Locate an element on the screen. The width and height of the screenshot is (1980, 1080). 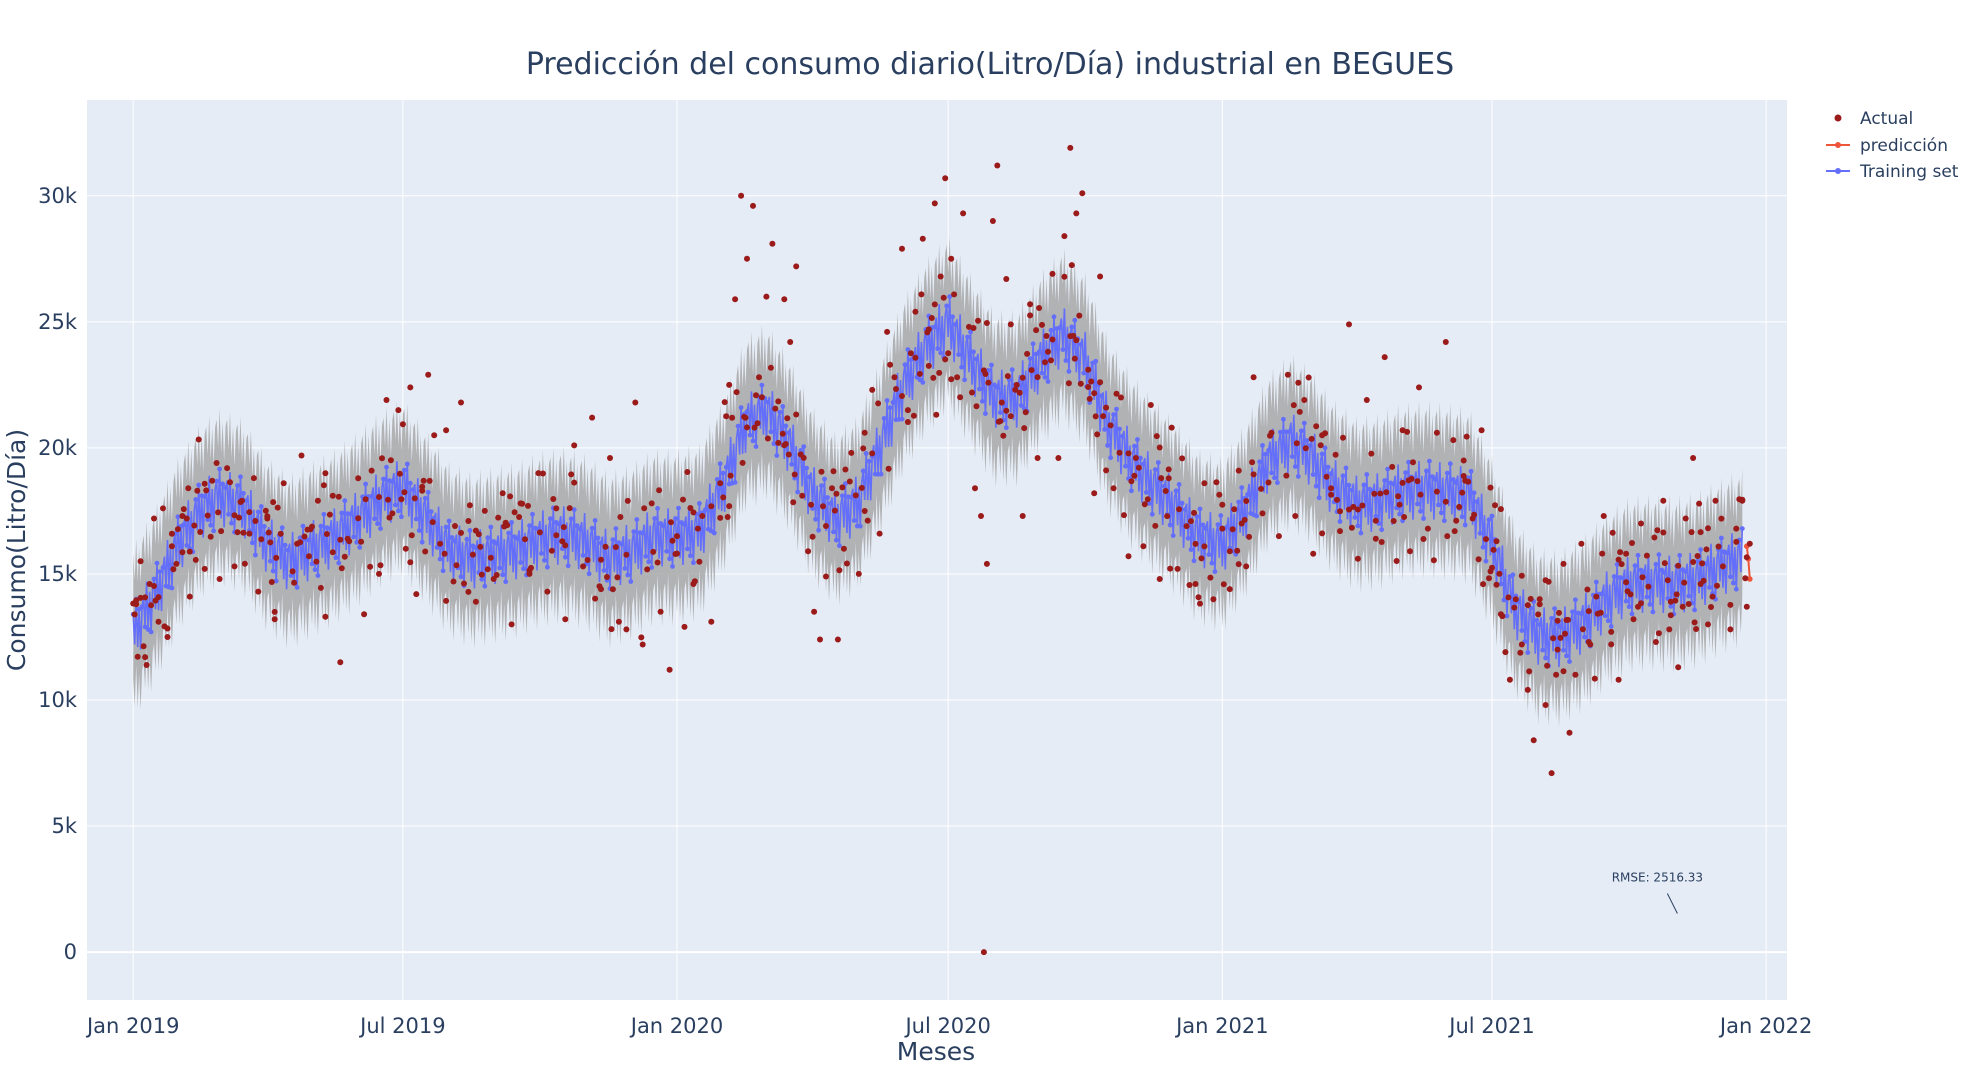
x-tick-label: Jul 2020 is located at coordinates (946, 1026).